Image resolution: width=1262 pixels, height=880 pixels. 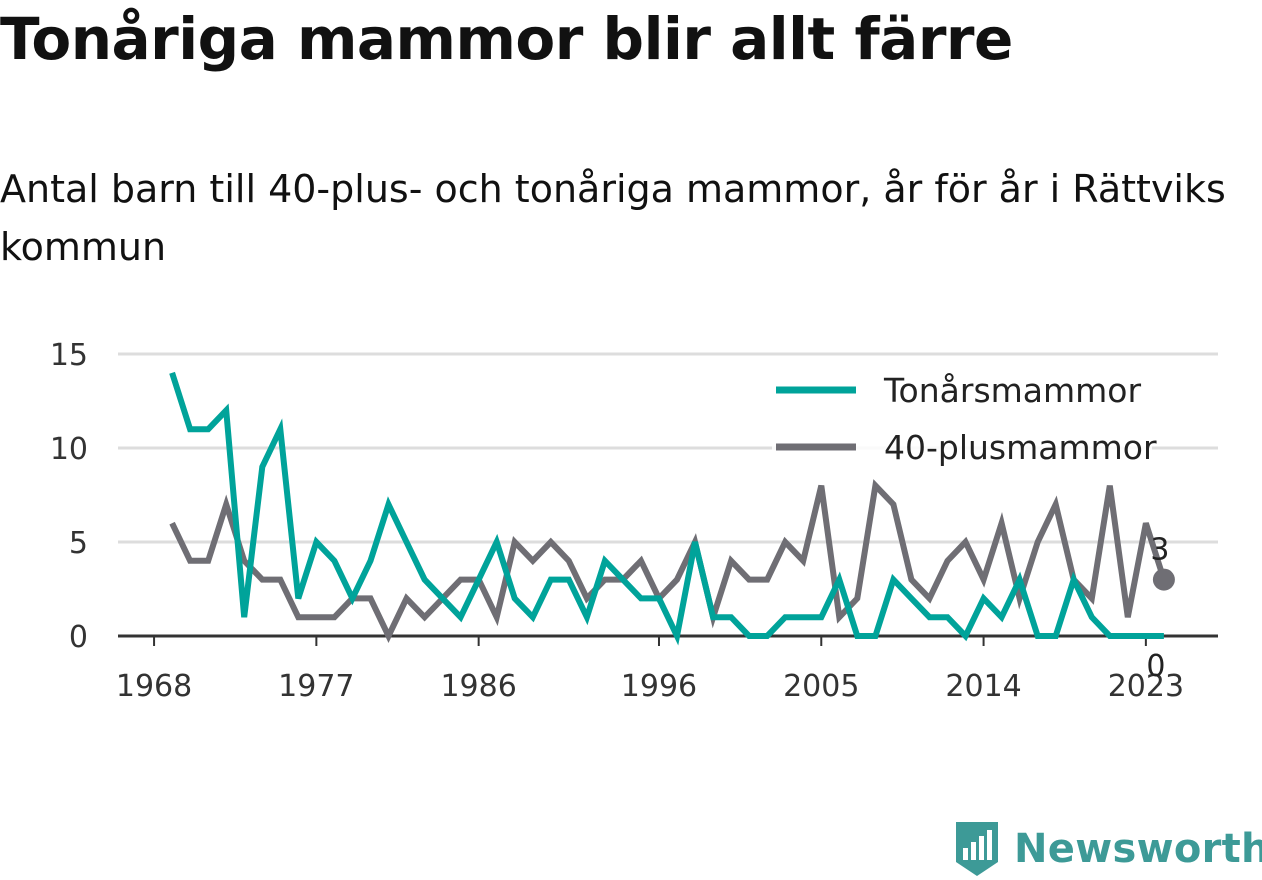 What do you see at coordinates (1012, 390) in the screenshot?
I see `legend-label-0: Tonårsmammor` at bounding box center [1012, 390].